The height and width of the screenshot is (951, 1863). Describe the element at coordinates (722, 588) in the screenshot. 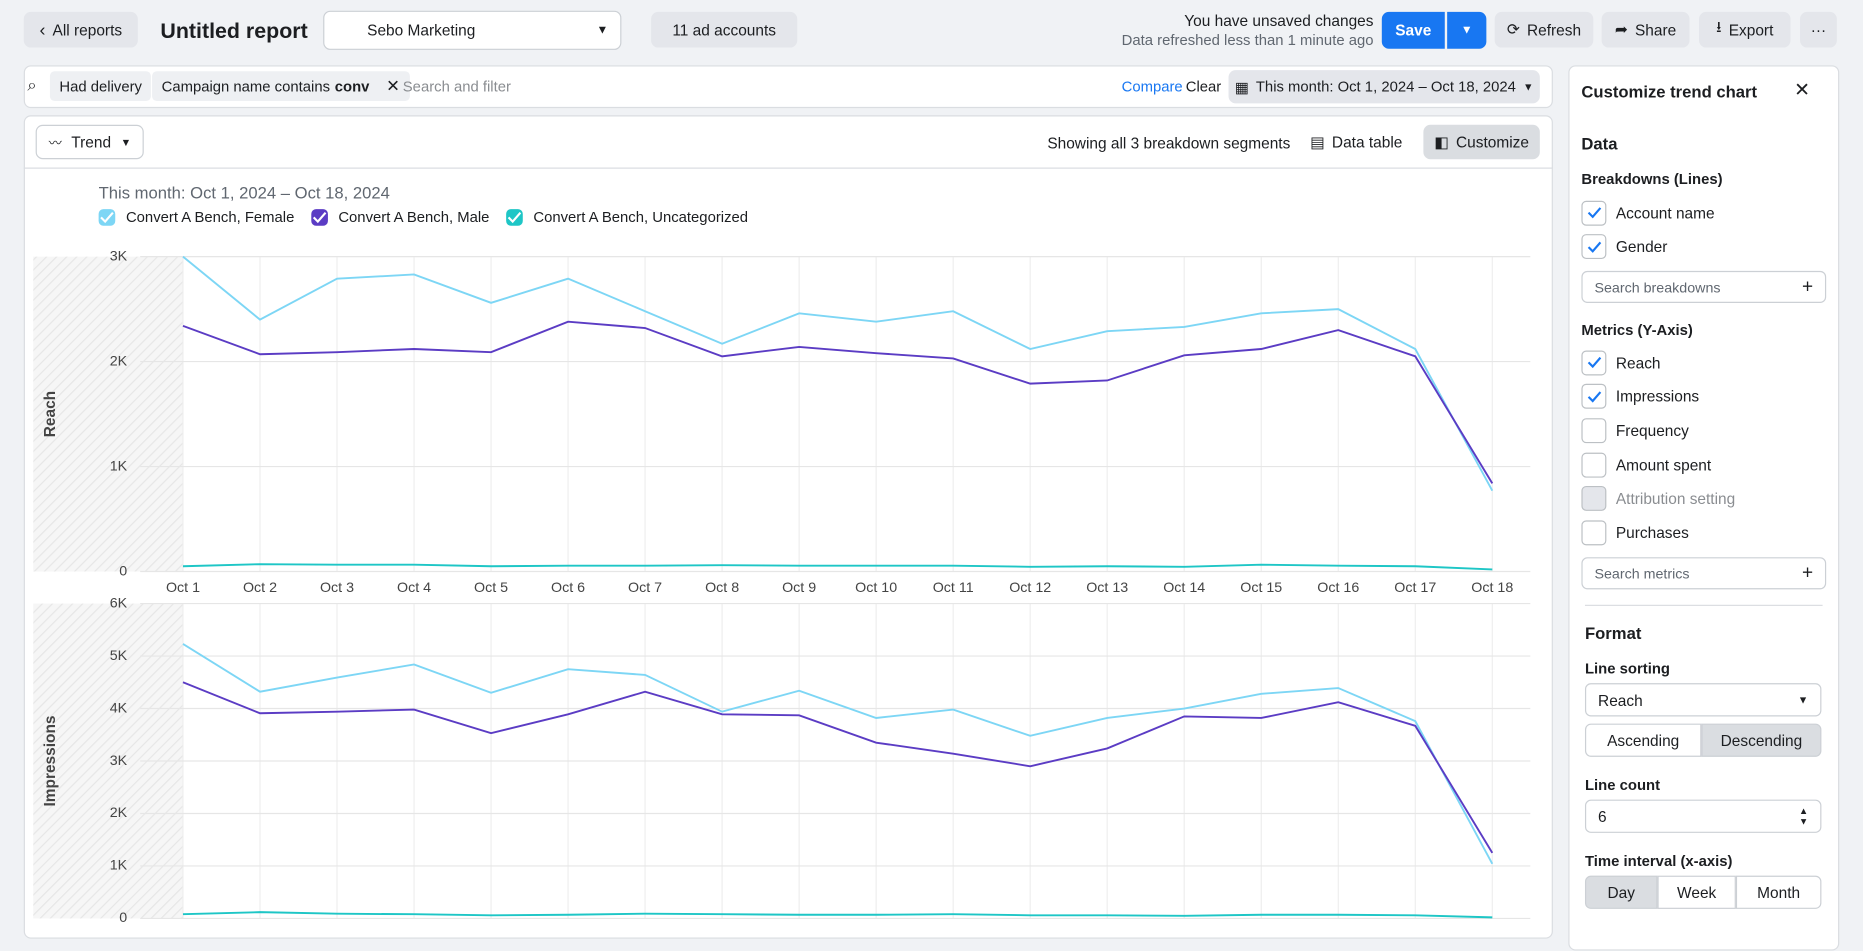

I see `x-tick-label: Oct 8` at that location.